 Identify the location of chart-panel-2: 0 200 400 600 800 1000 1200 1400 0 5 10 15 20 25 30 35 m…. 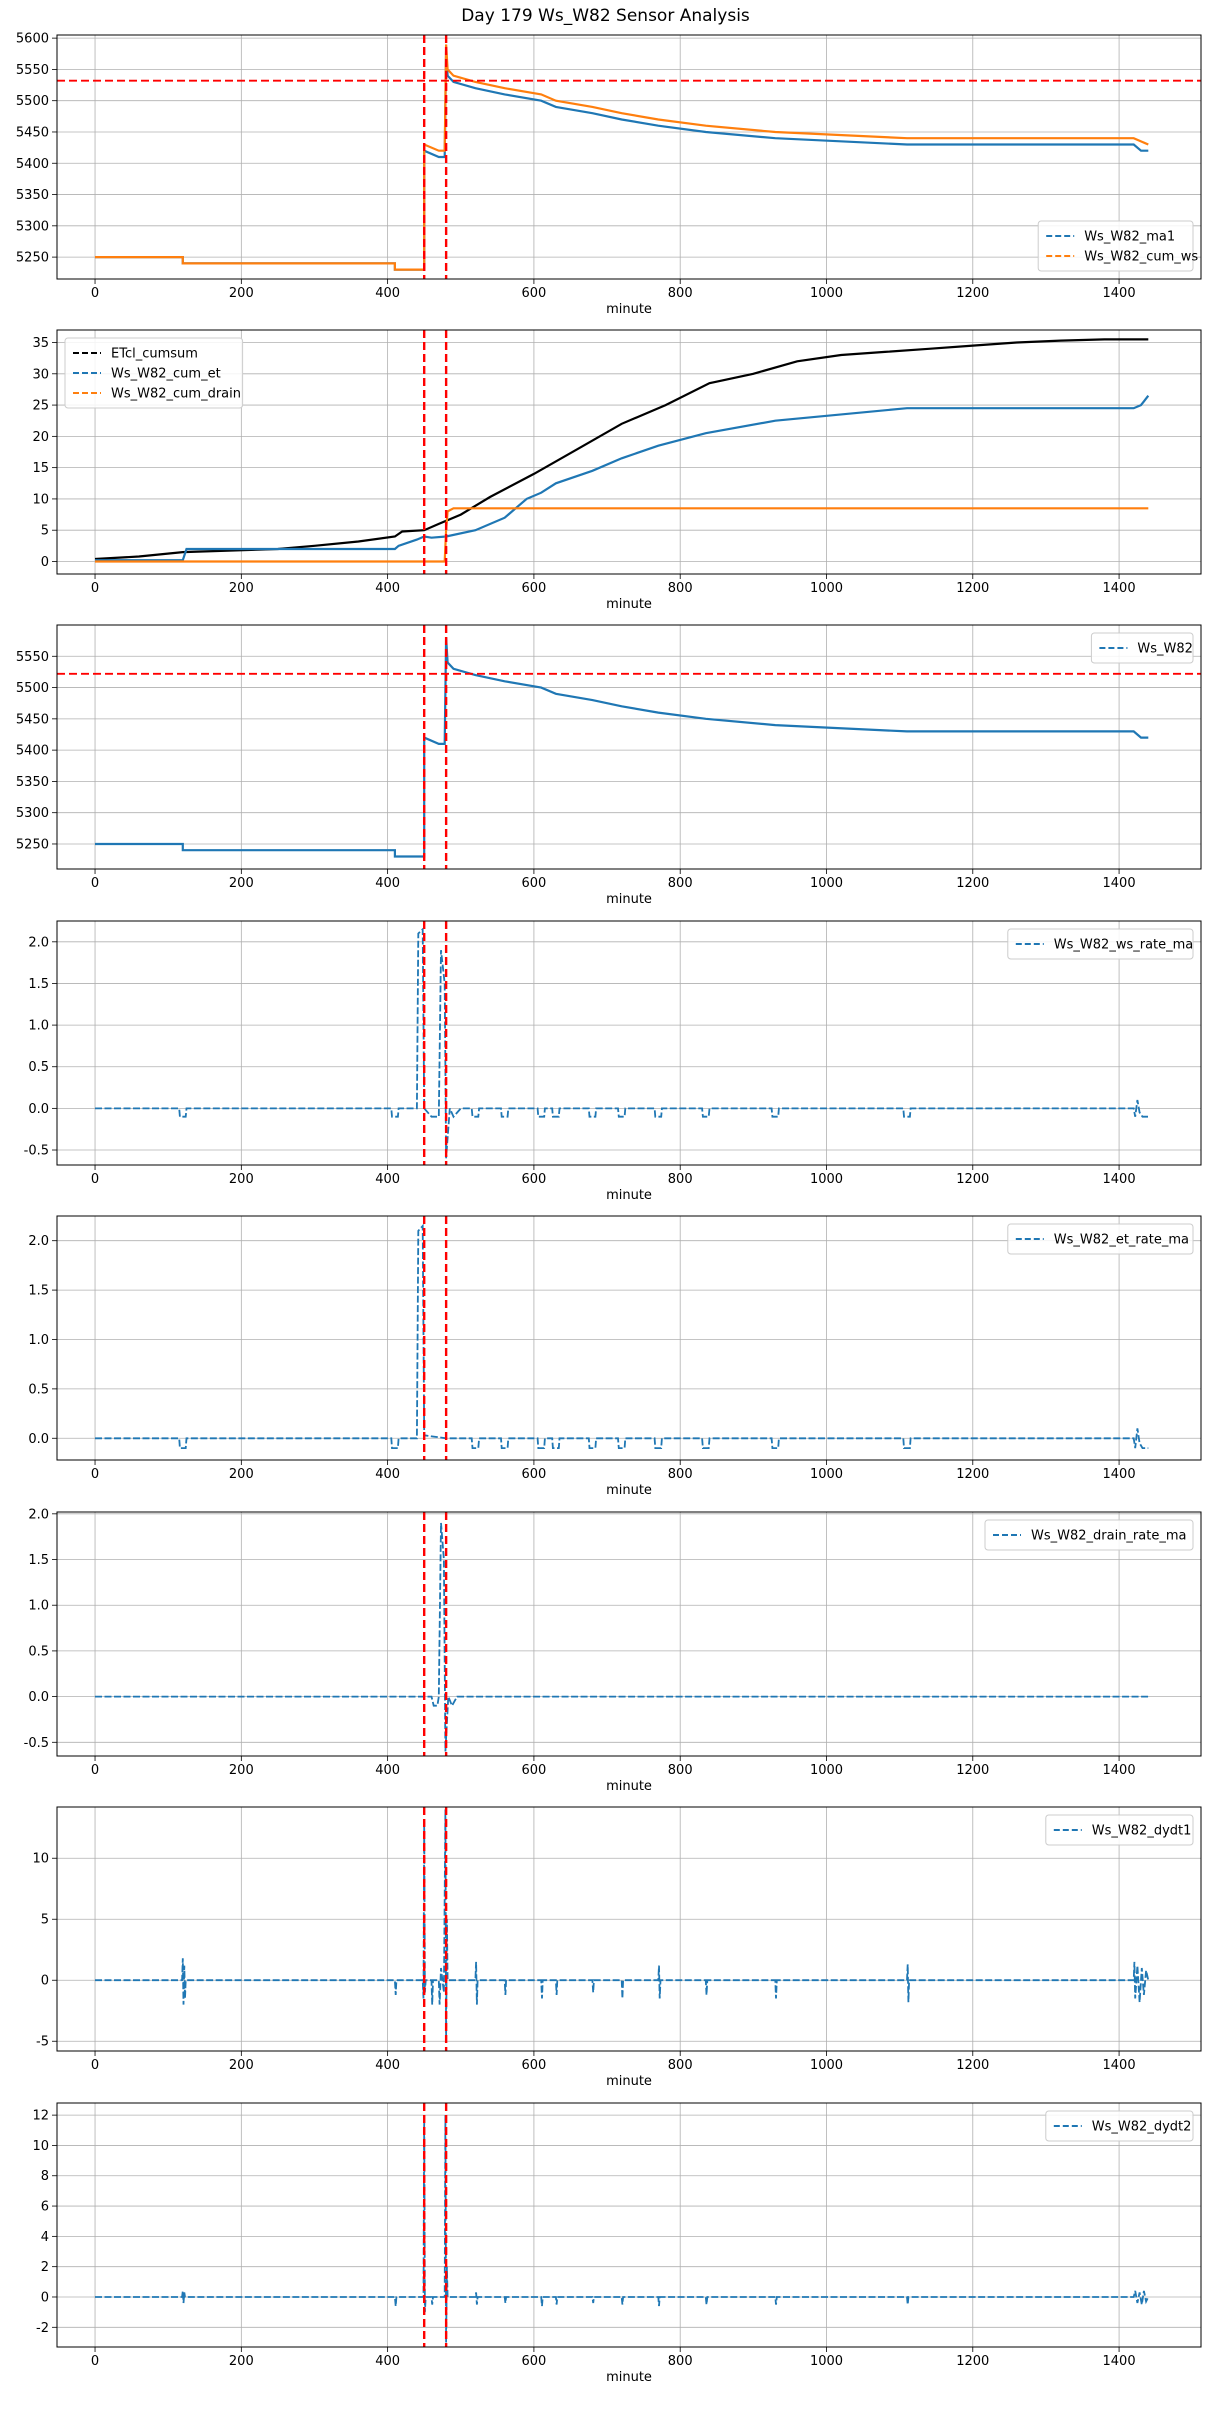
(617, 470).